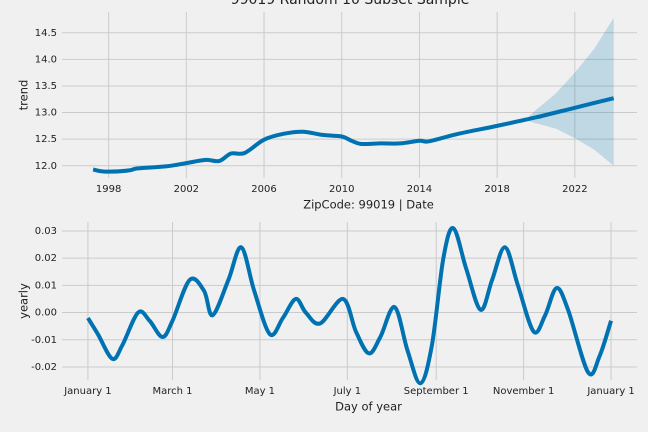  Describe the element at coordinates (46, 59) in the screenshot. I see `y-tick-label: 14.0` at that location.